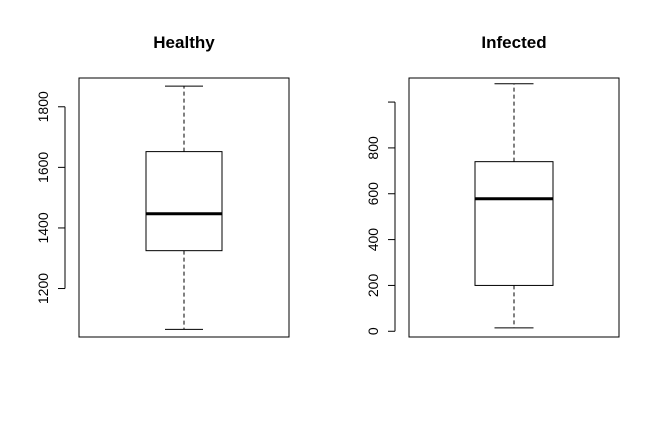 The height and width of the screenshot is (435, 660). What do you see at coordinates (43, 288) in the screenshot?
I see `y-tick-label: 1200` at bounding box center [43, 288].